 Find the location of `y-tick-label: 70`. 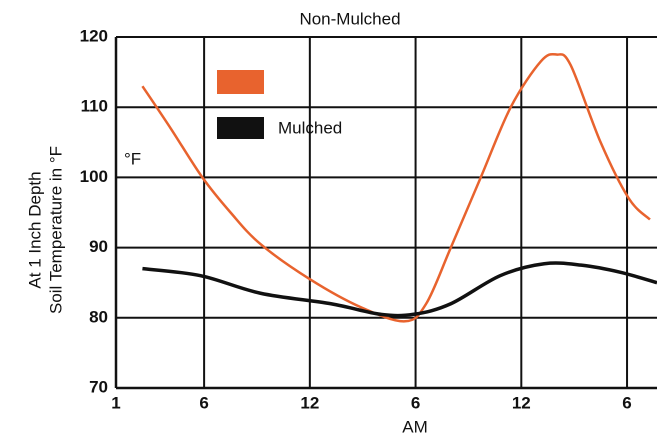

y-tick-label: 70 is located at coordinates (98, 386).